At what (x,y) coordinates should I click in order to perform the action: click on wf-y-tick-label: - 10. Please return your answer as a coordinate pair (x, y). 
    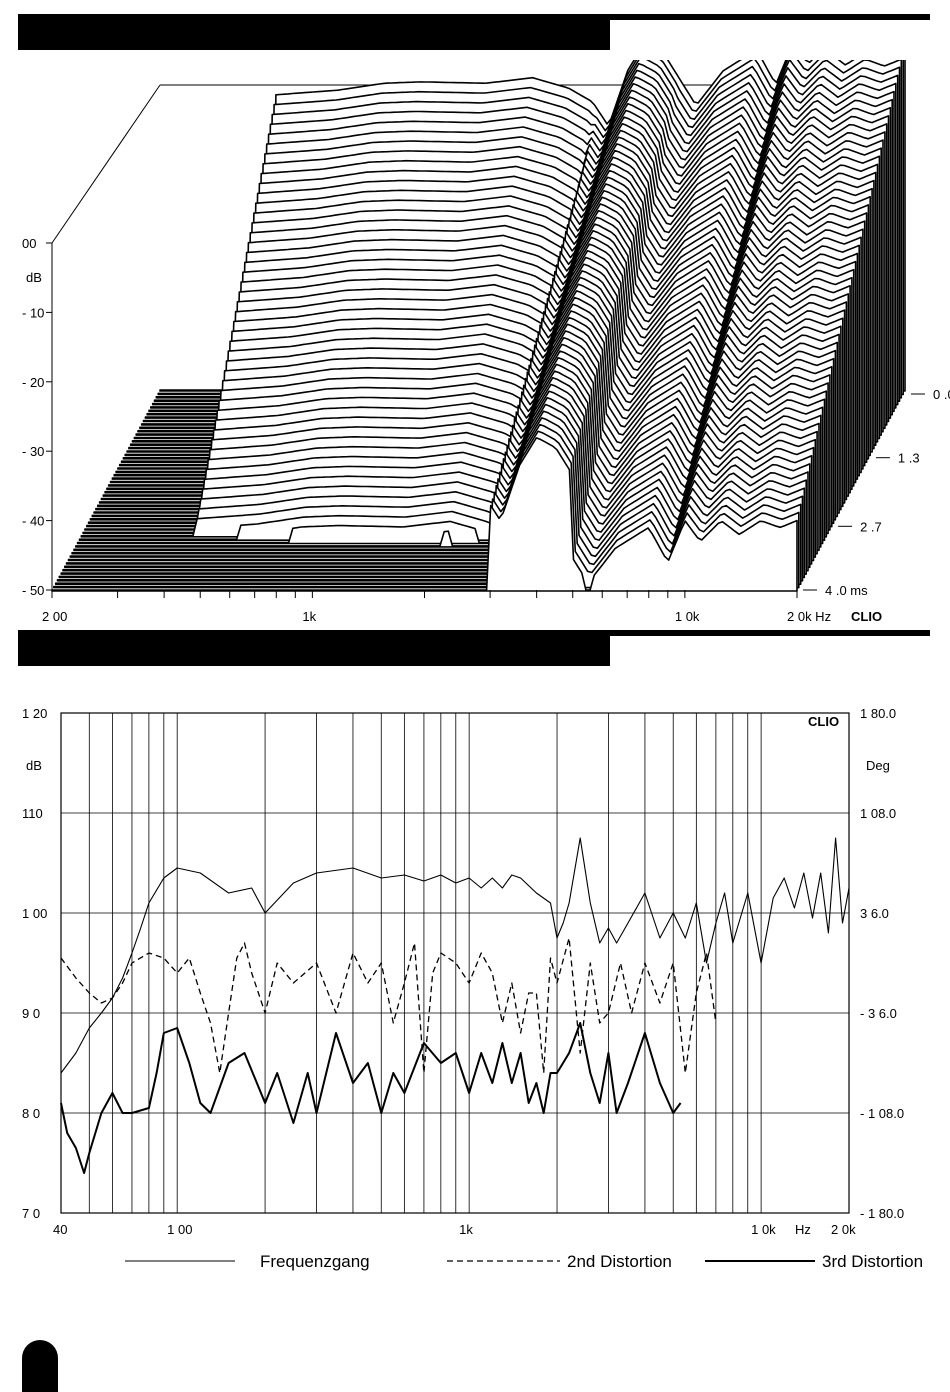
    Looking at the image, I should click on (33, 312).